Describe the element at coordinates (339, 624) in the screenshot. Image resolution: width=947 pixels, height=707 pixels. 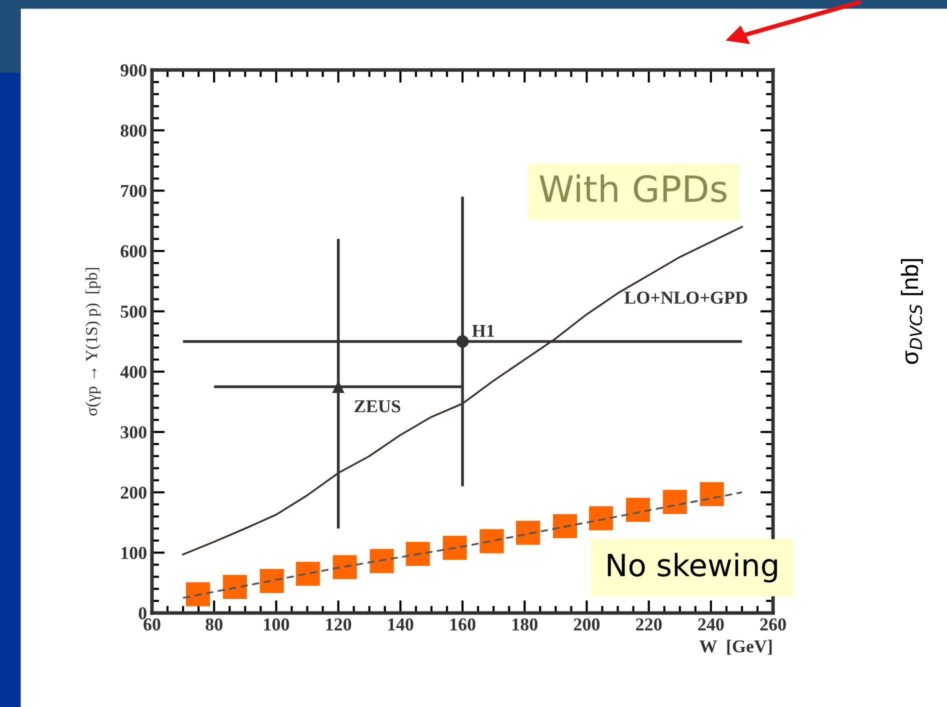
I see `x-tick-label: 120` at that location.